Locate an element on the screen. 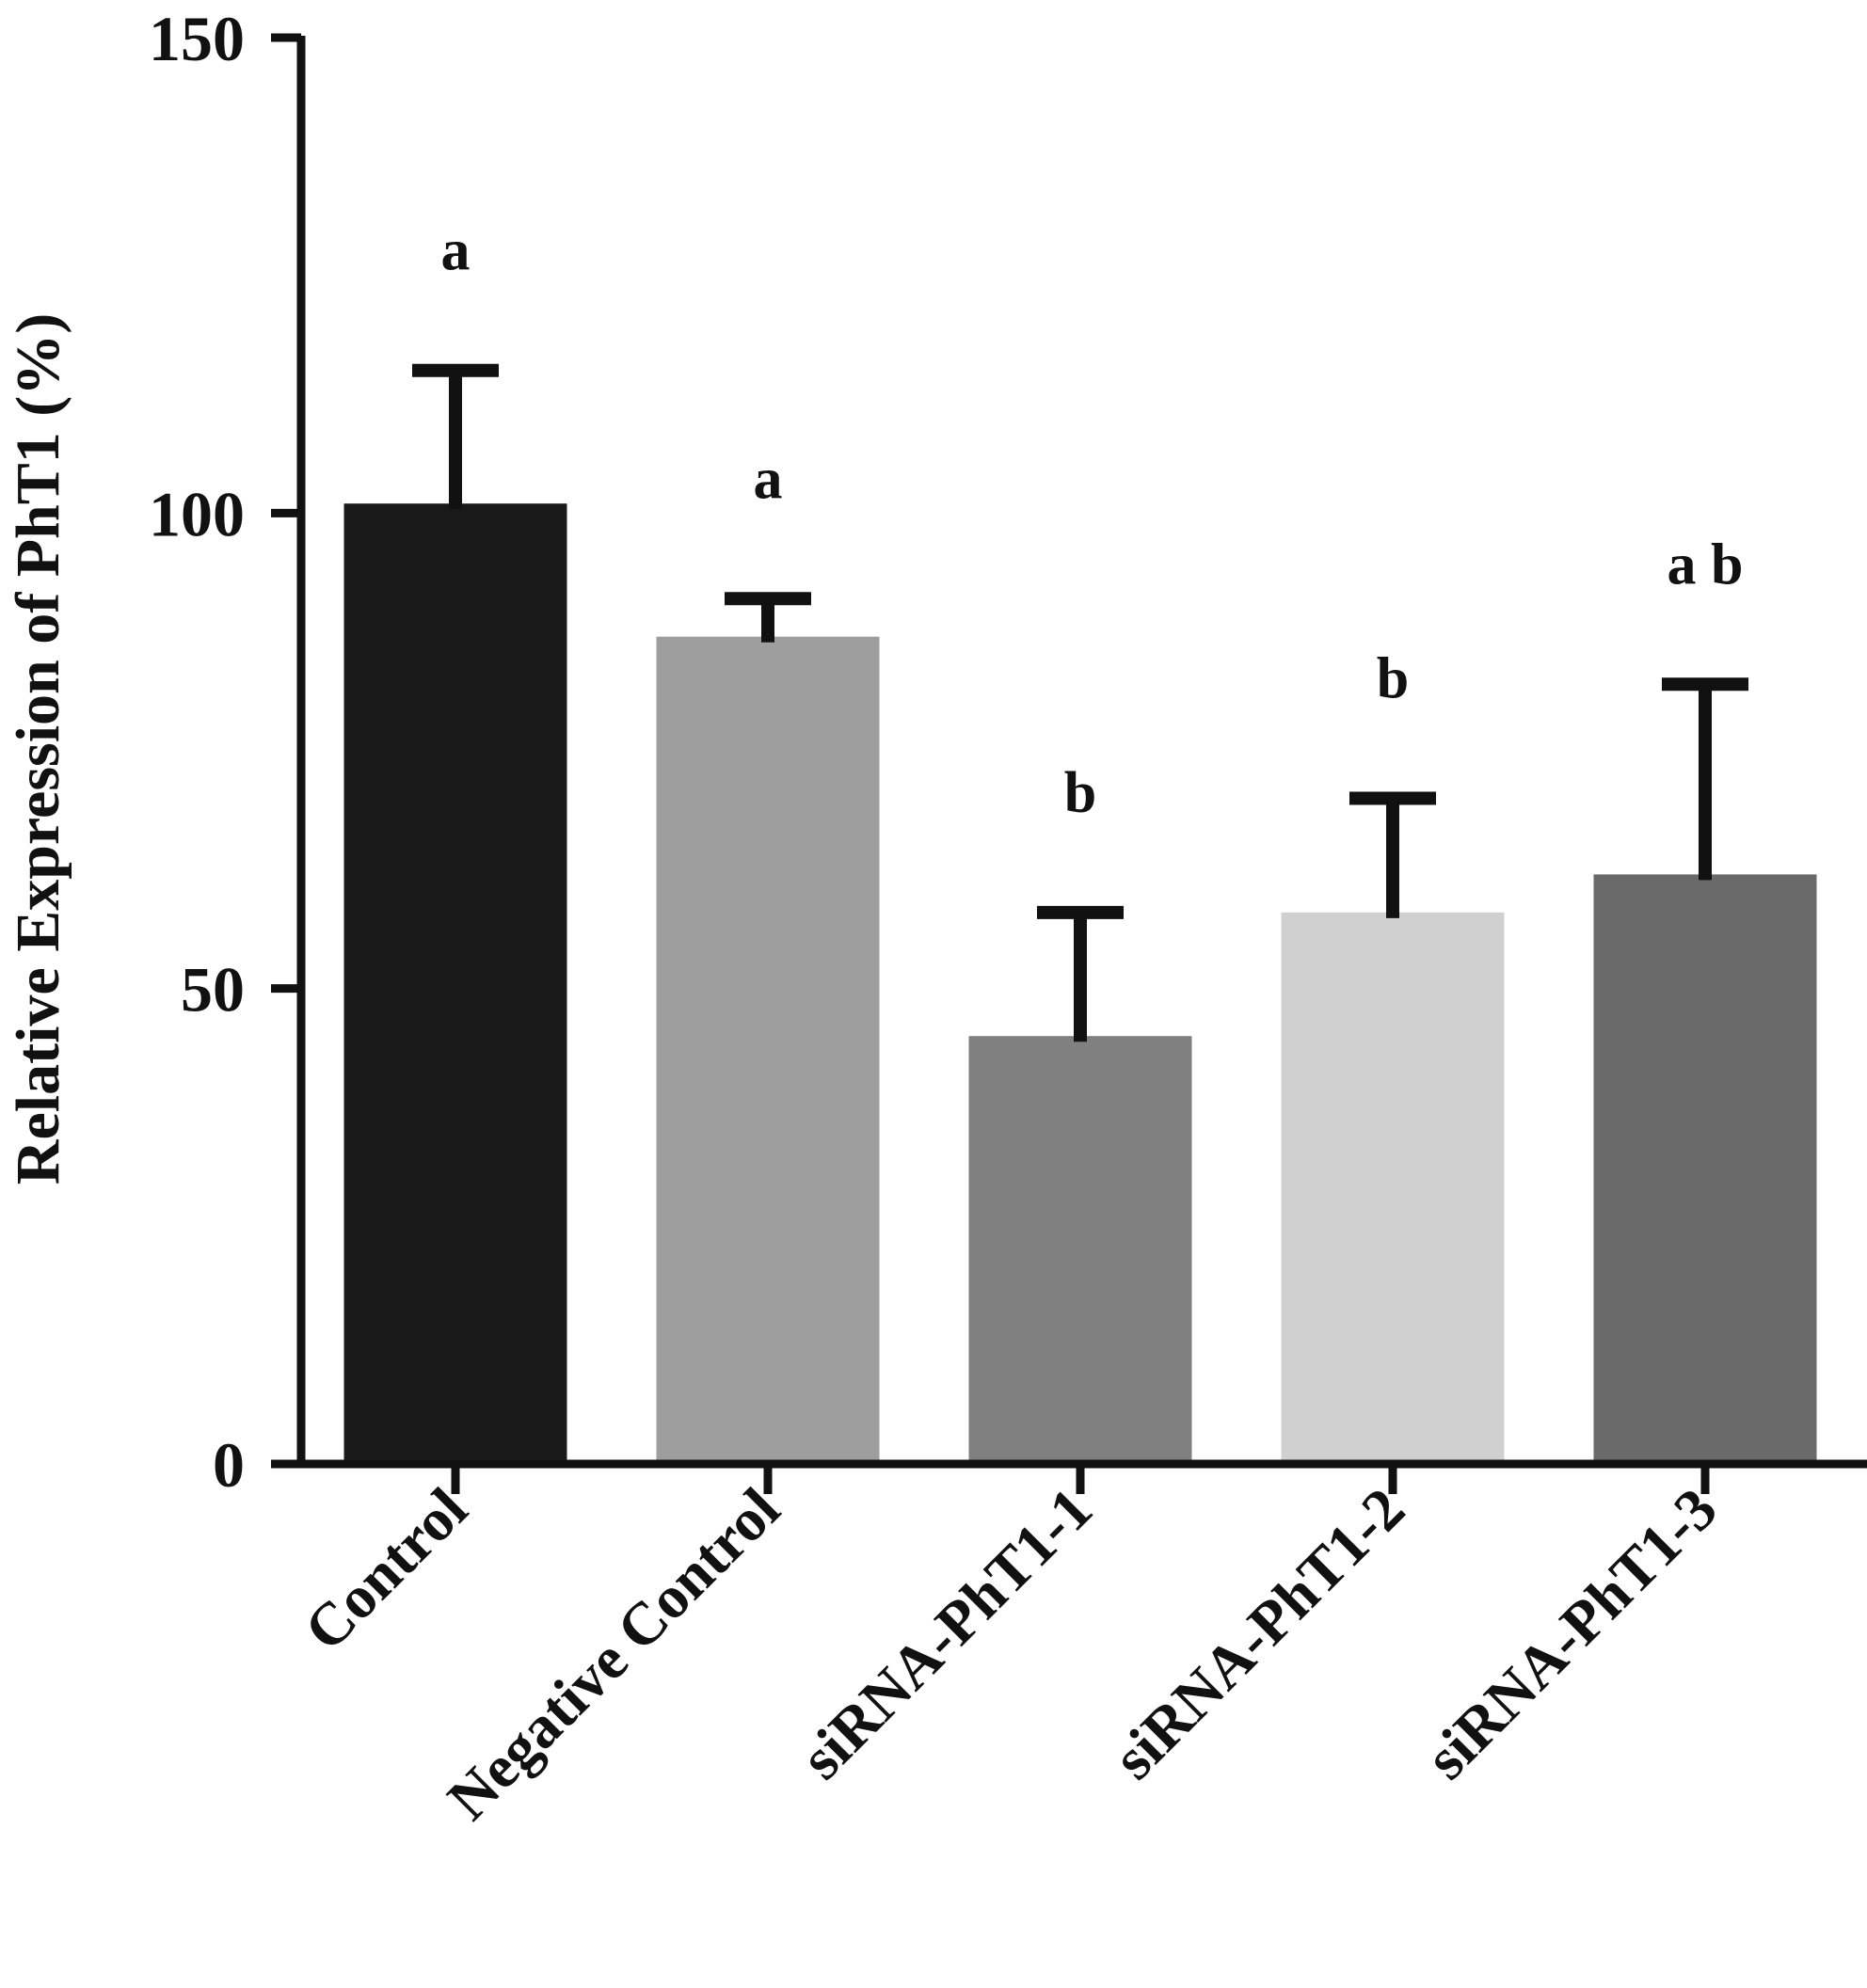  significance-label-3: b is located at coordinates (1080, 793).